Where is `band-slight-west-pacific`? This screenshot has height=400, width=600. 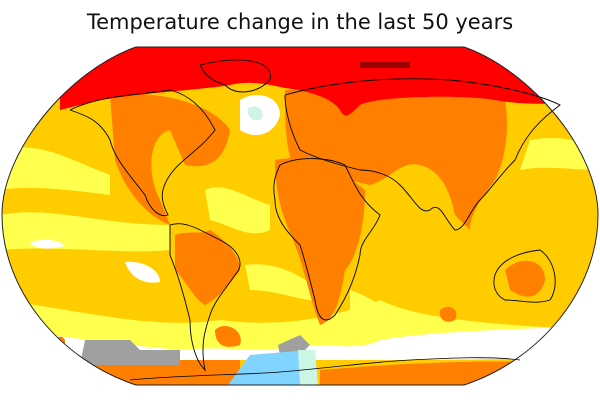 band-slight-west-pacific is located at coordinates (559, 154).